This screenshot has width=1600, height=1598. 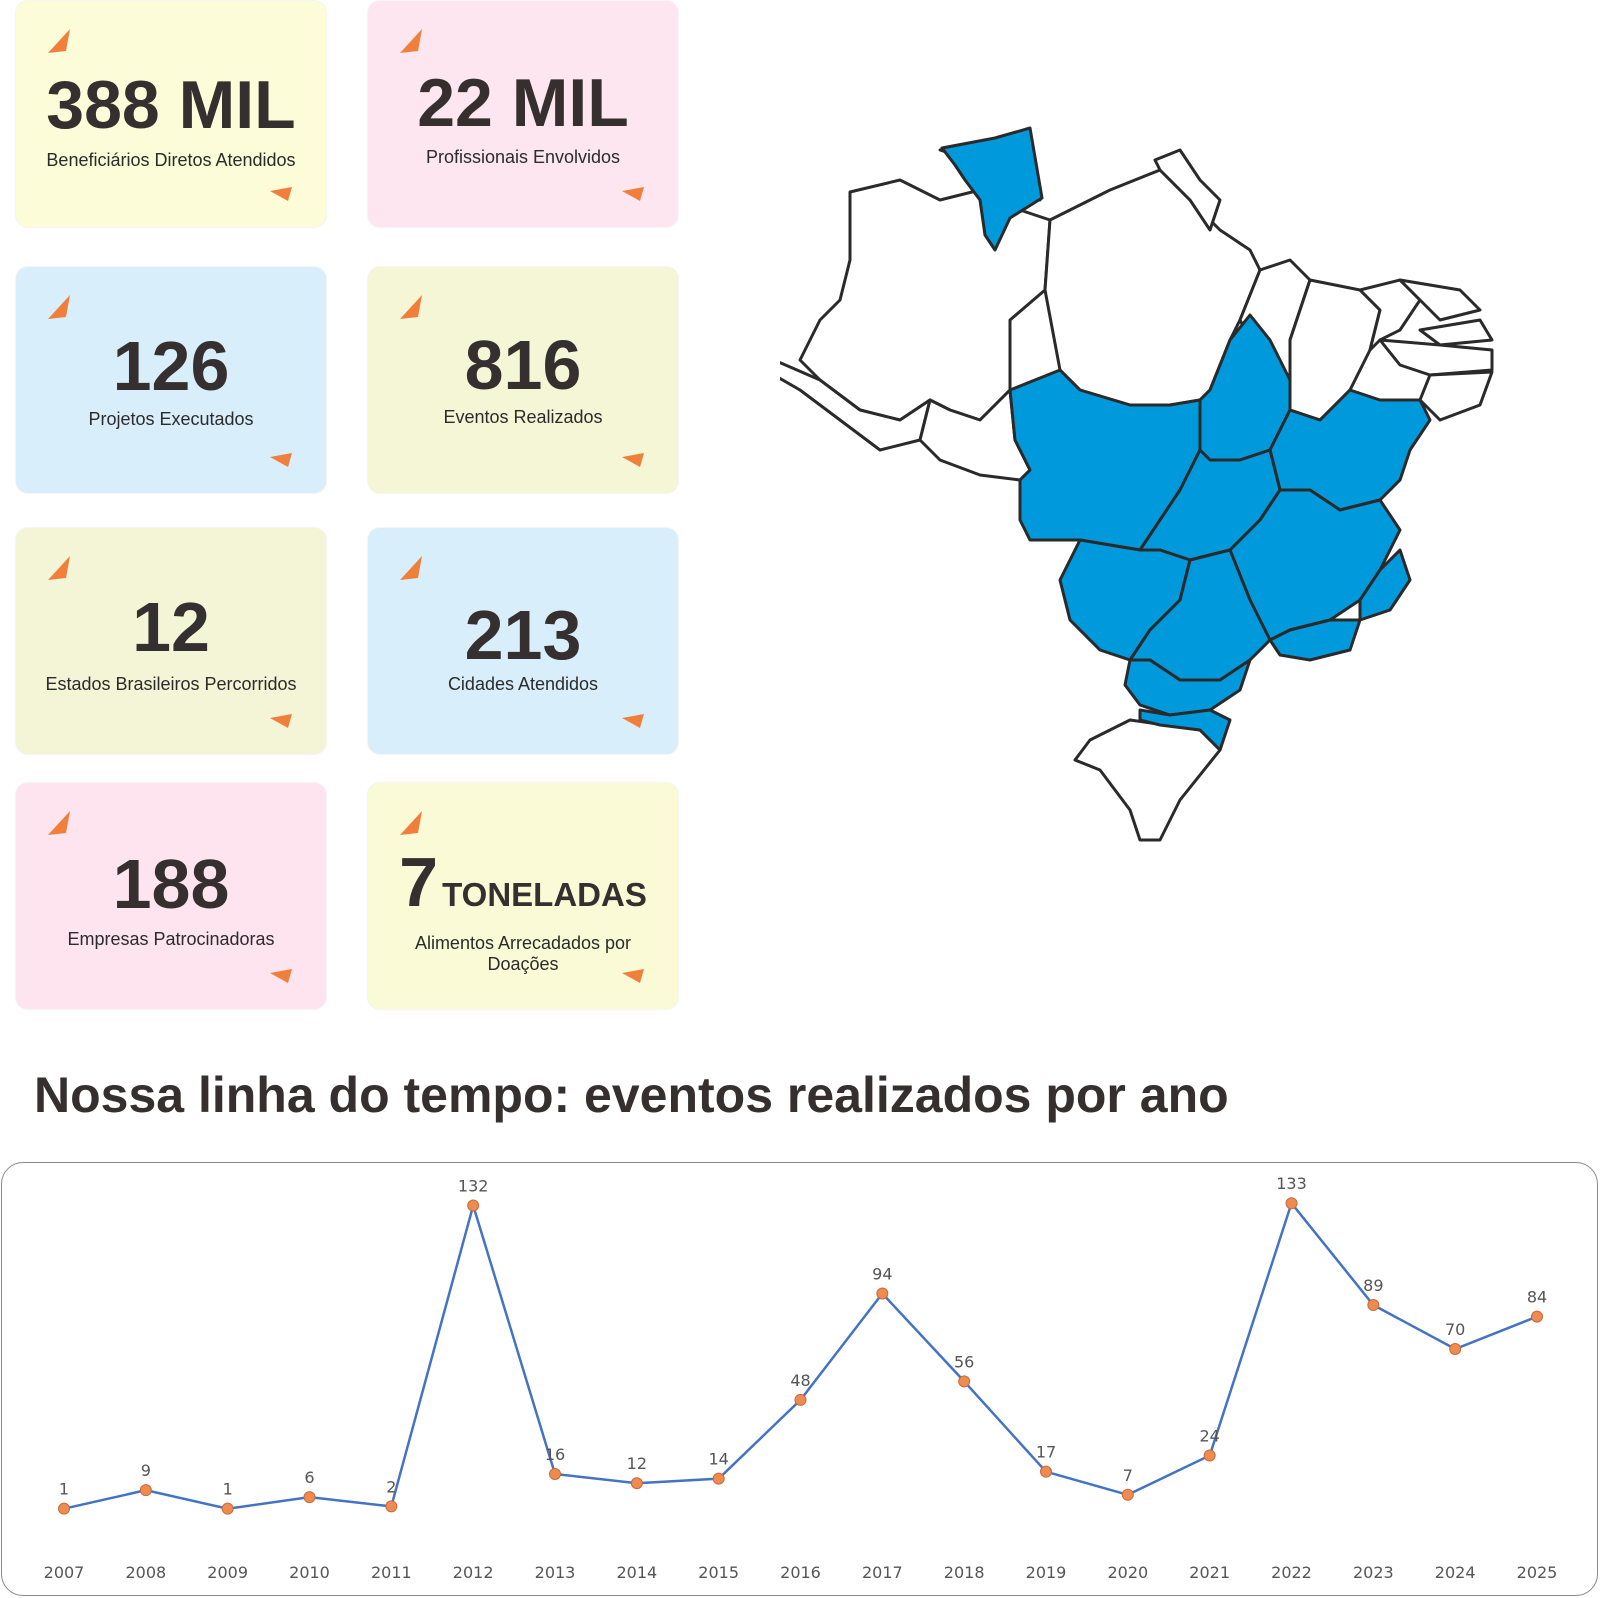 I want to click on x-tick-label: 2015, so click(x=718, y=1572).